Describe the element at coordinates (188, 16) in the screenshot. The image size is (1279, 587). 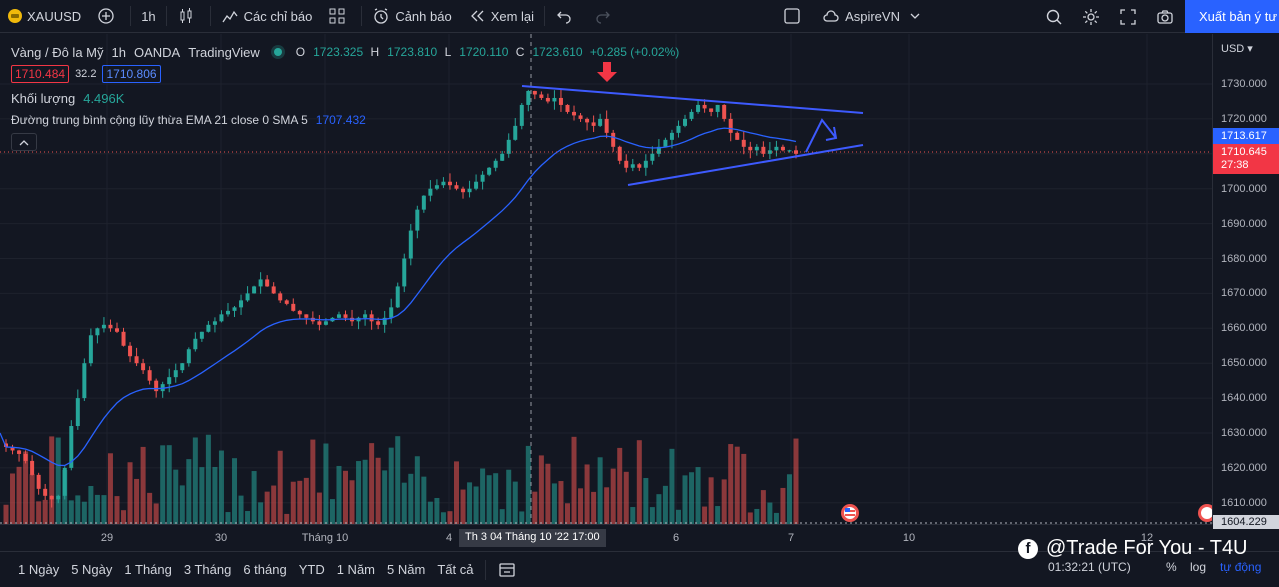
I see `chart-type-button` at that location.